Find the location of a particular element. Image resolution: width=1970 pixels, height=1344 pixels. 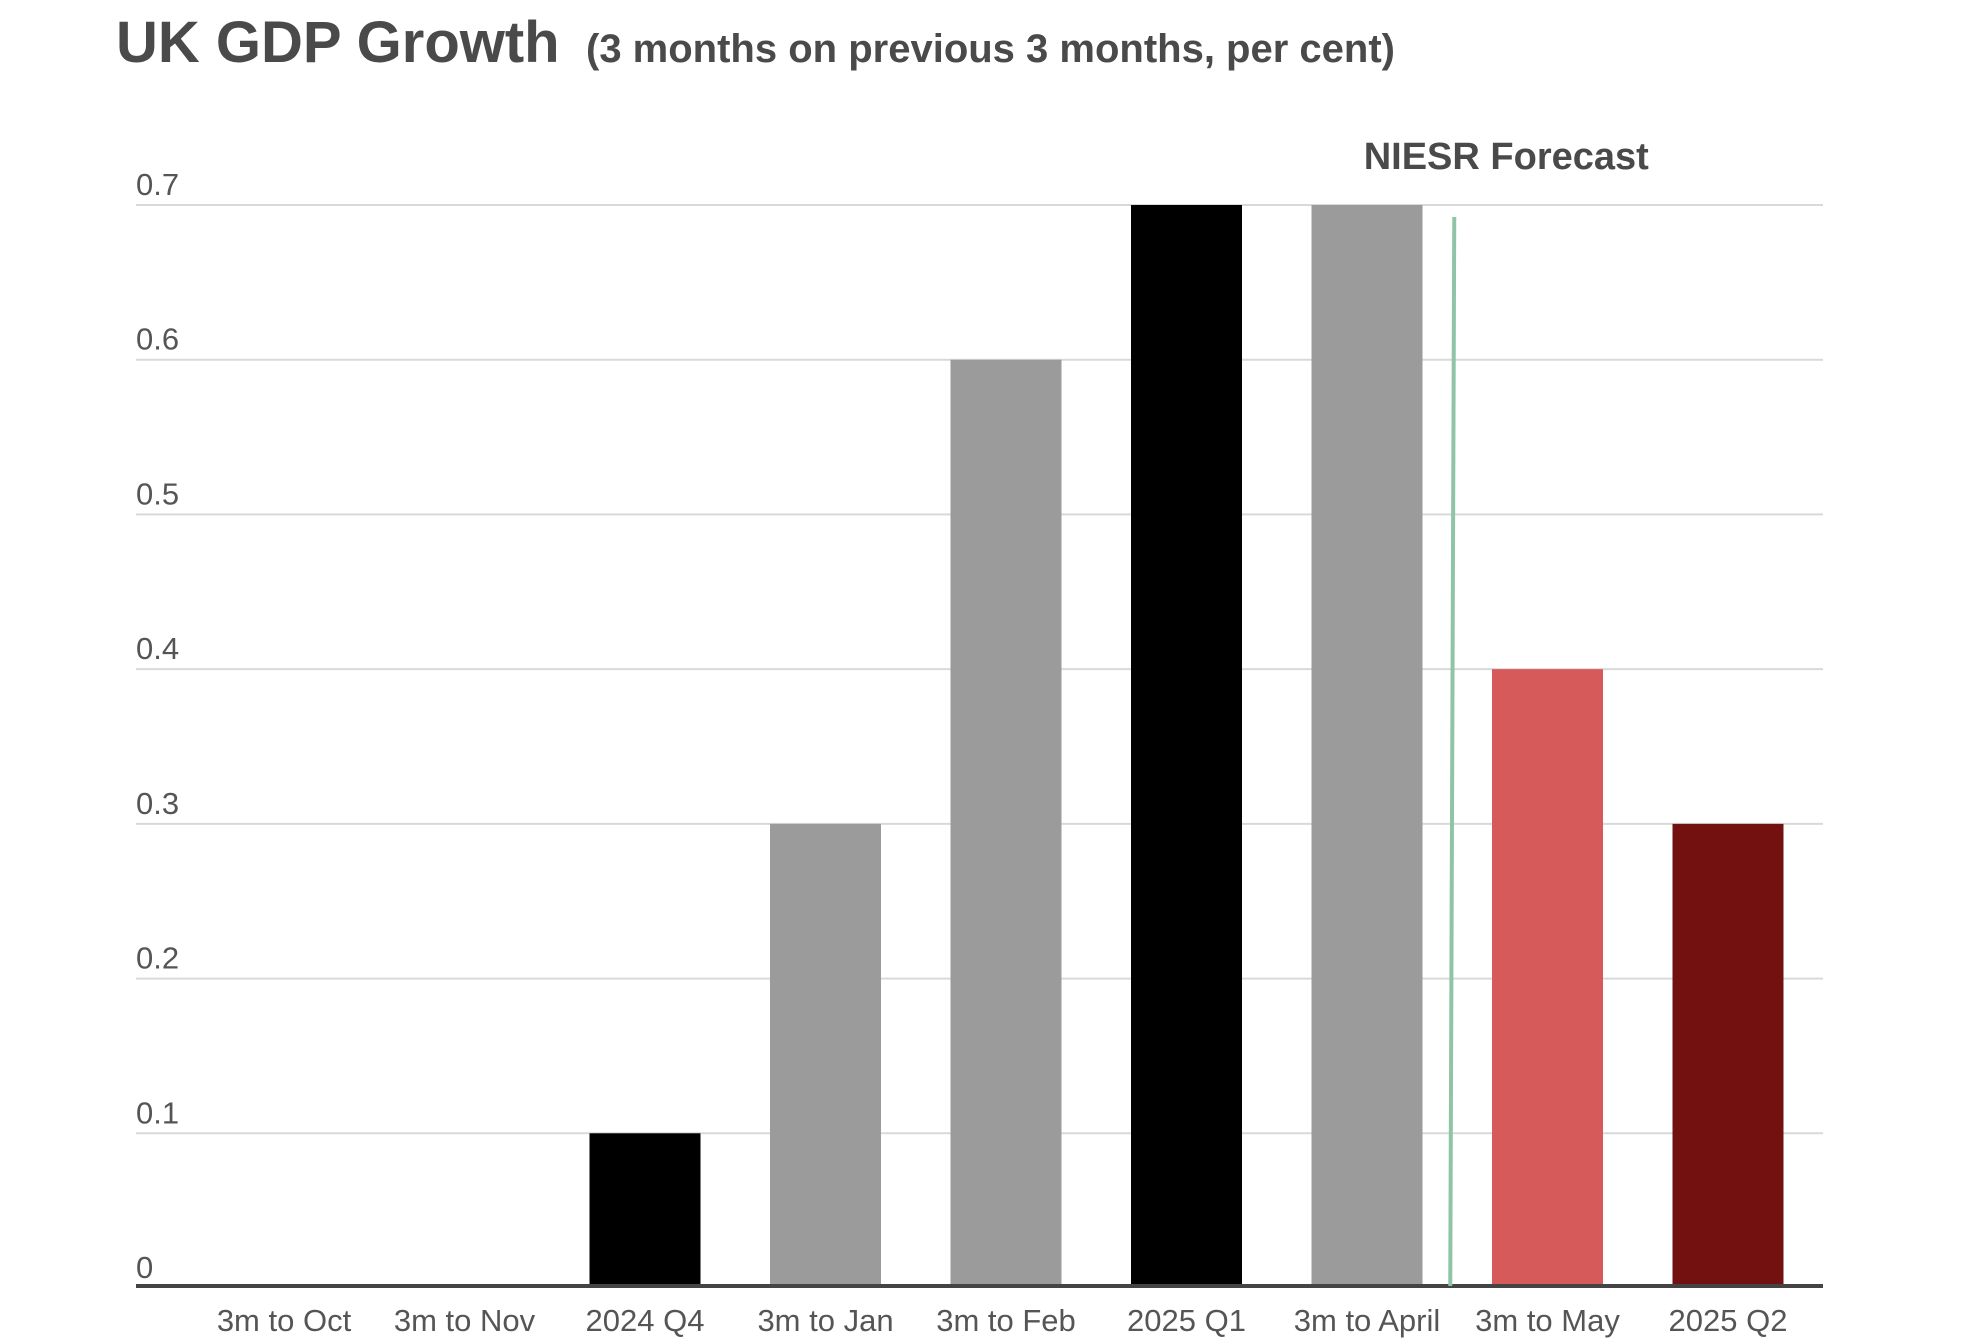

y-tick-label: 0.6 is located at coordinates (157, 339).